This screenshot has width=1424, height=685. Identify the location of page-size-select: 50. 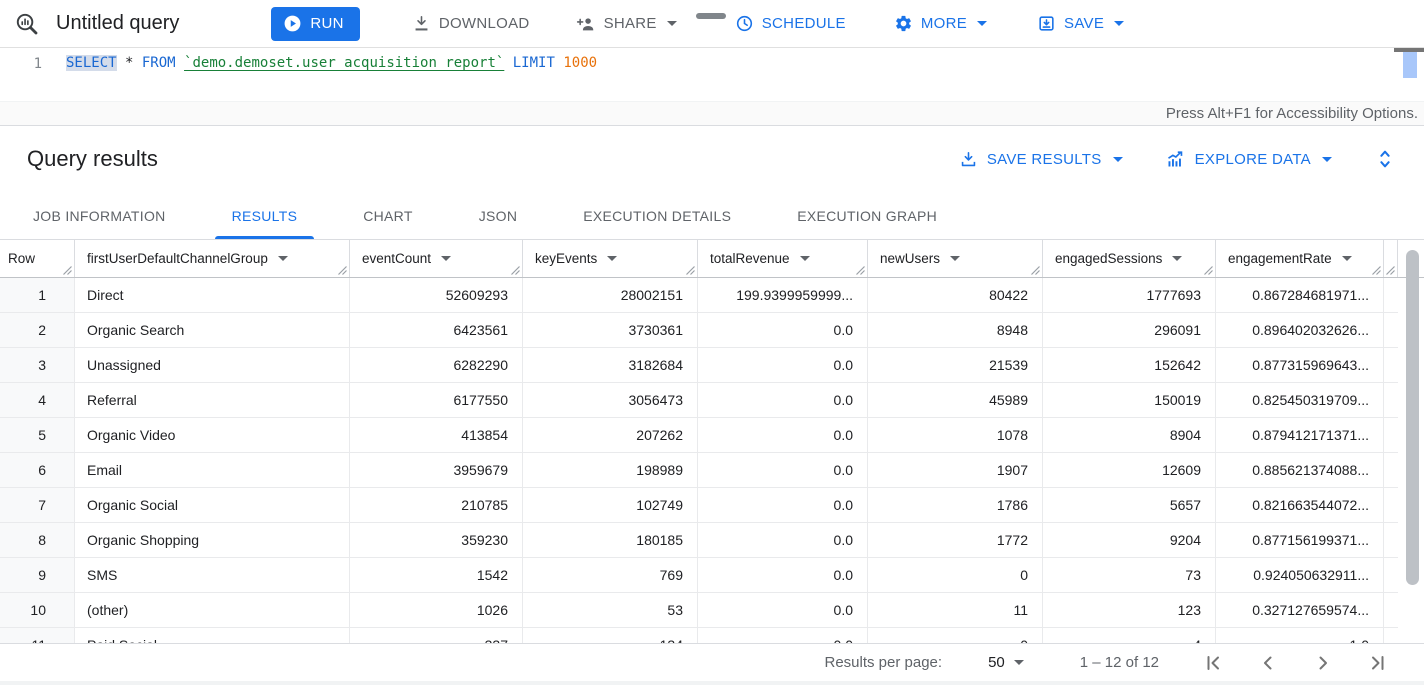
(1006, 662).